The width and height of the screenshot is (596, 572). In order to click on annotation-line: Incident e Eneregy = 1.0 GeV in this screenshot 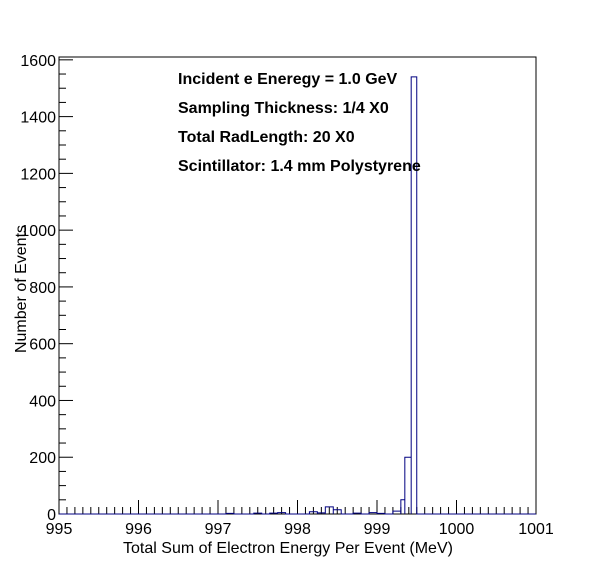, I will do `click(288, 79)`.